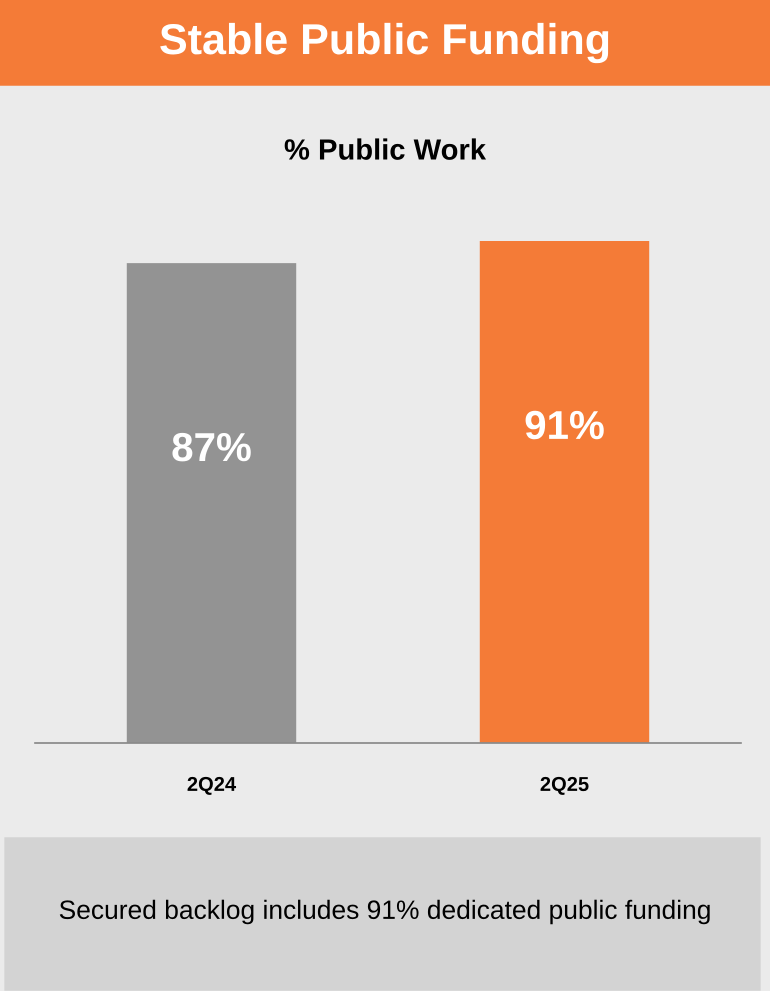 Image resolution: width=770 pixels, height=991 pixels. Describe the element at coordinates (385, 912) in the screenshot. I see `text: Secured backlog includes 91% dedicated public funding` at that location.